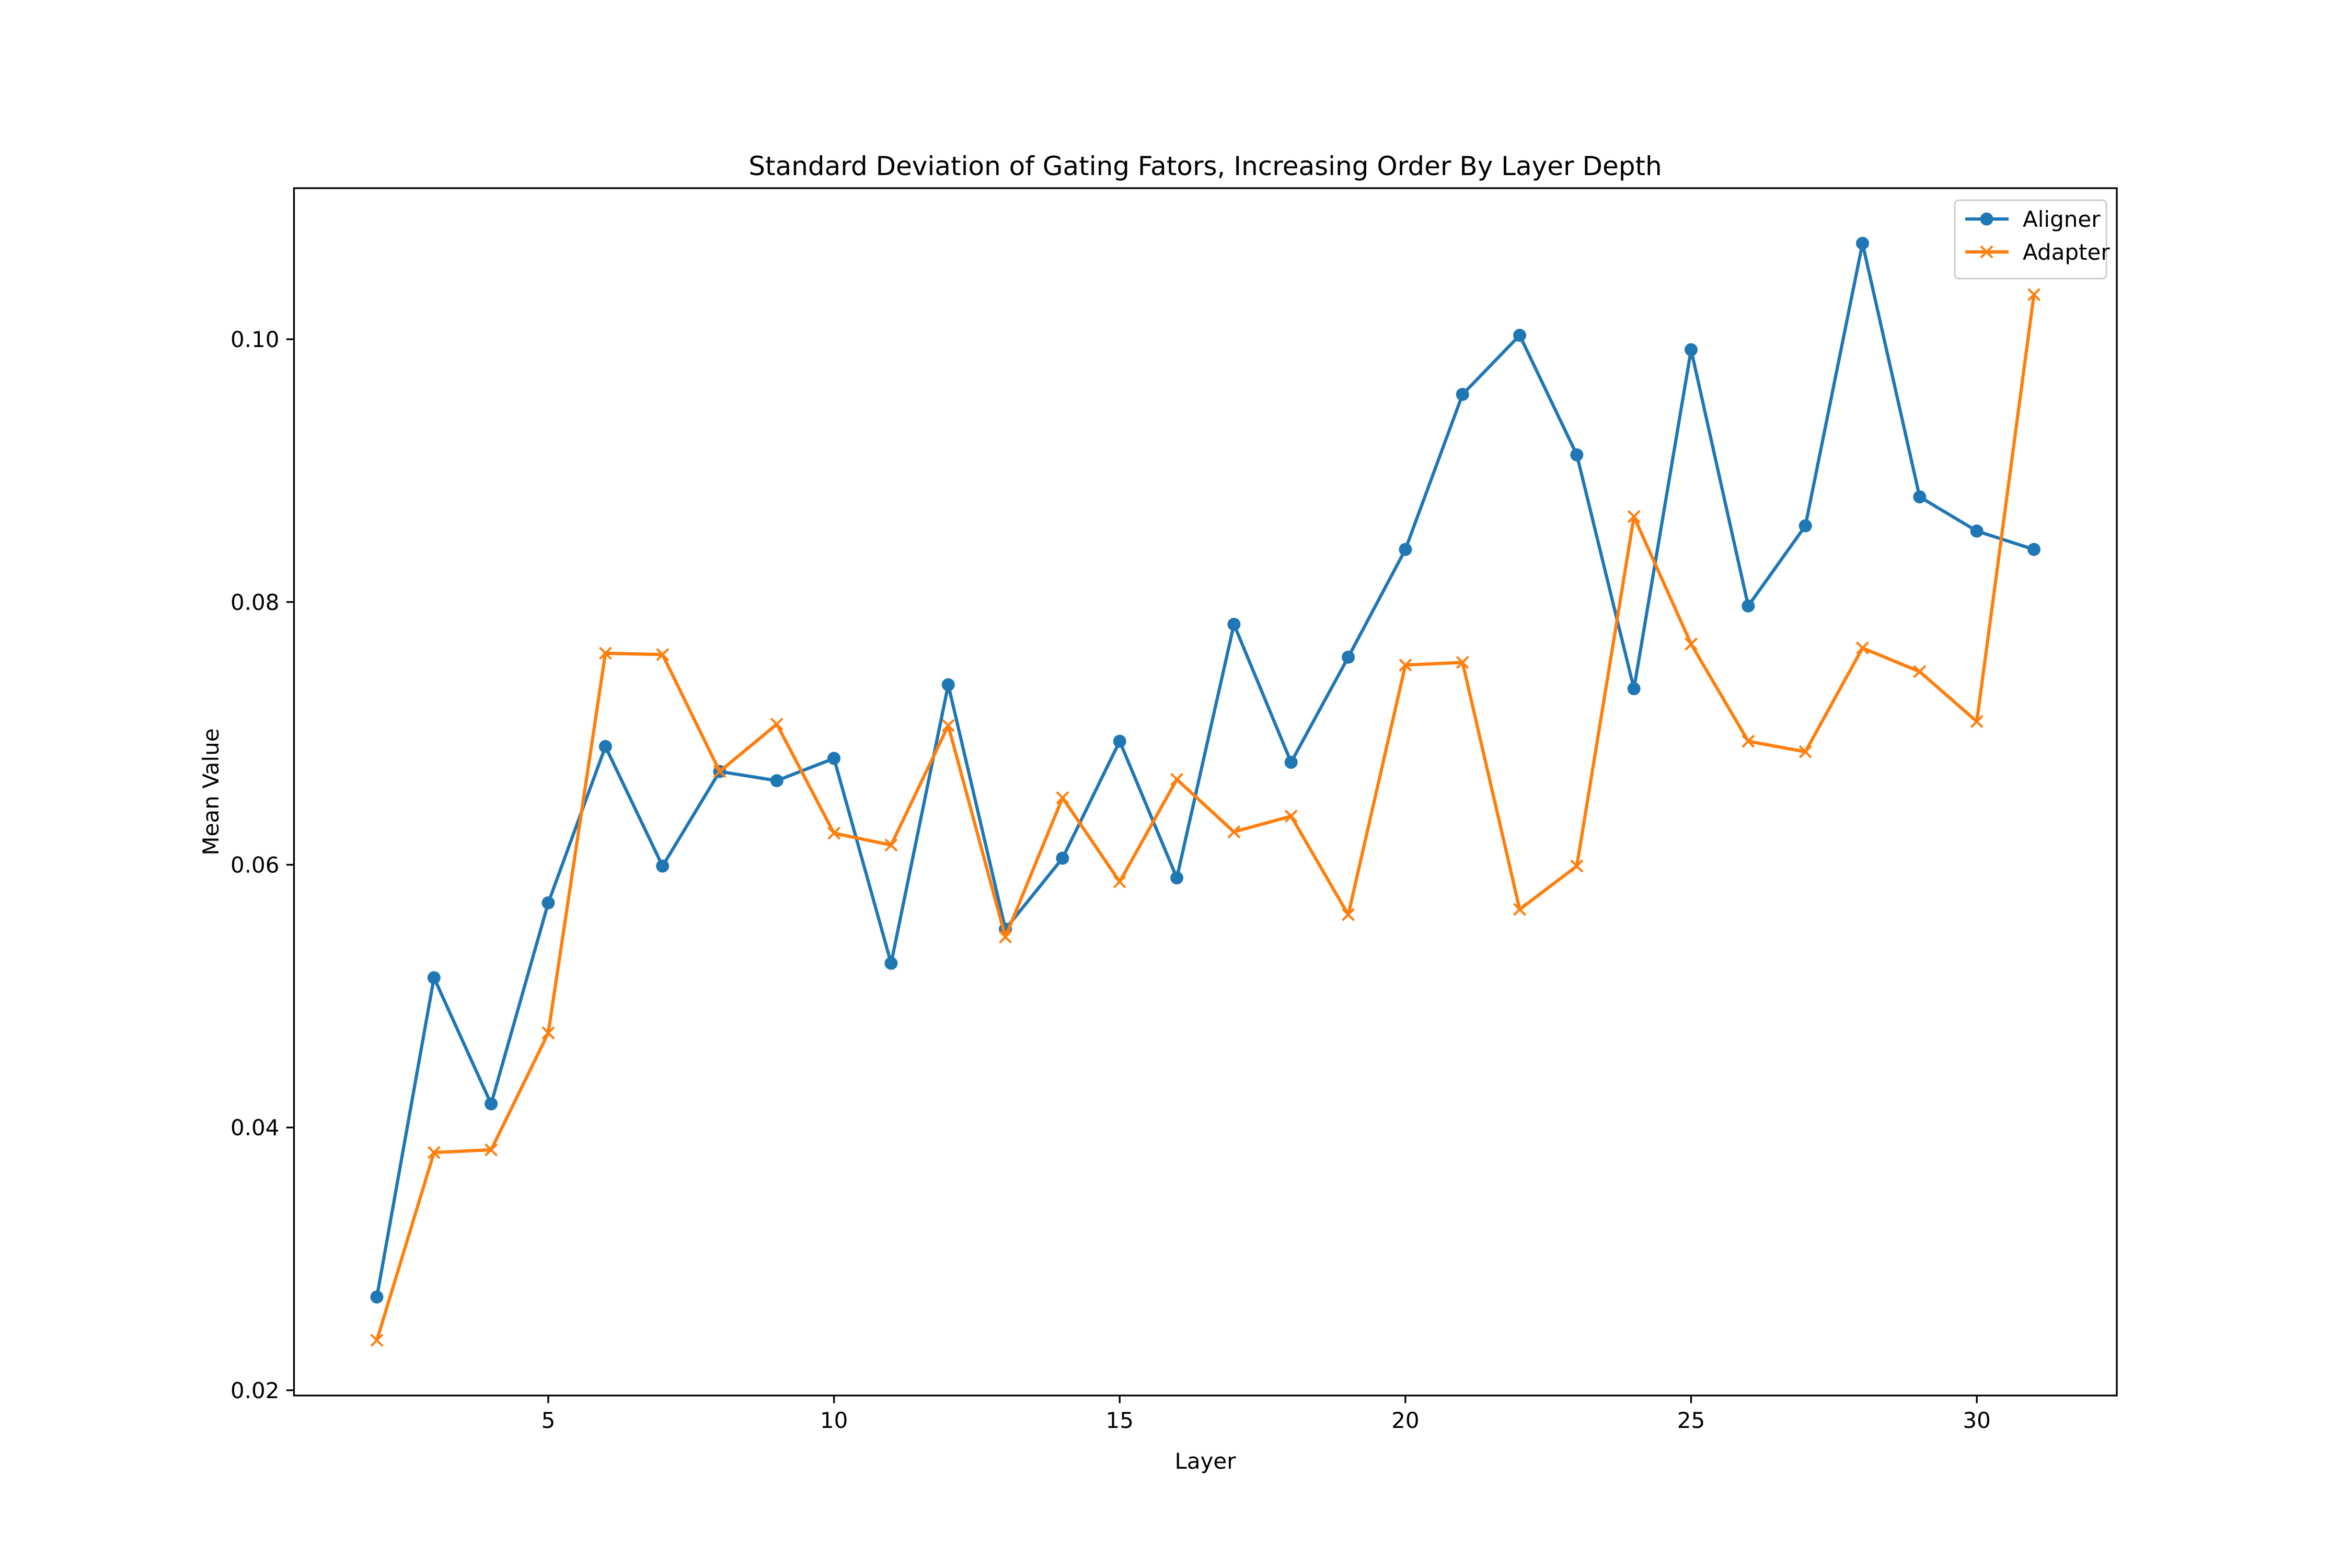  Describe the element at coordinates (2066, 252) in the screenshot. I see `legend-label: Adapter` at that location.